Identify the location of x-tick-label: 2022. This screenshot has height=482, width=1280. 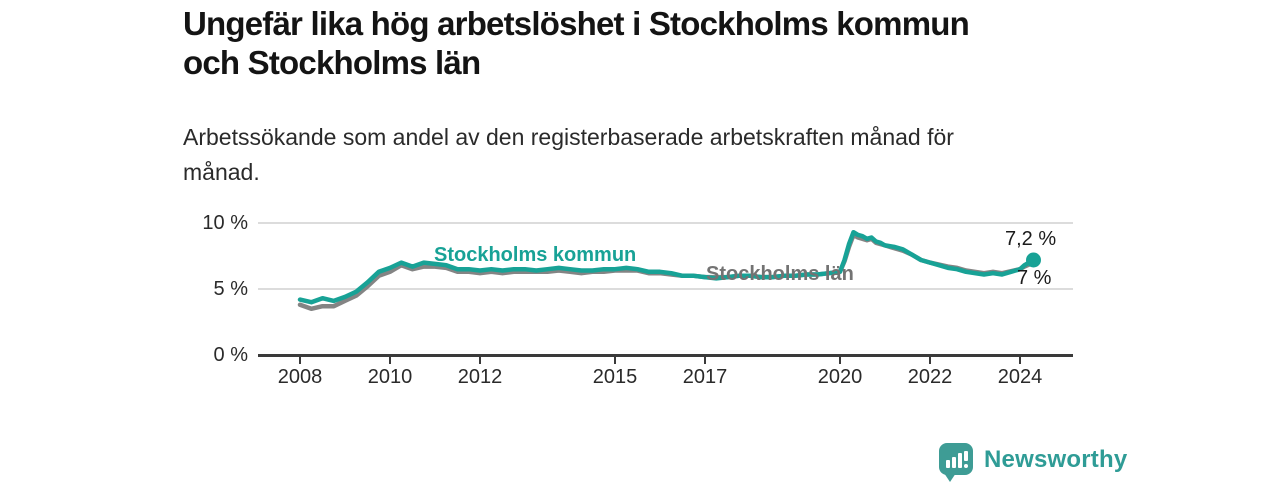
(930, 377).